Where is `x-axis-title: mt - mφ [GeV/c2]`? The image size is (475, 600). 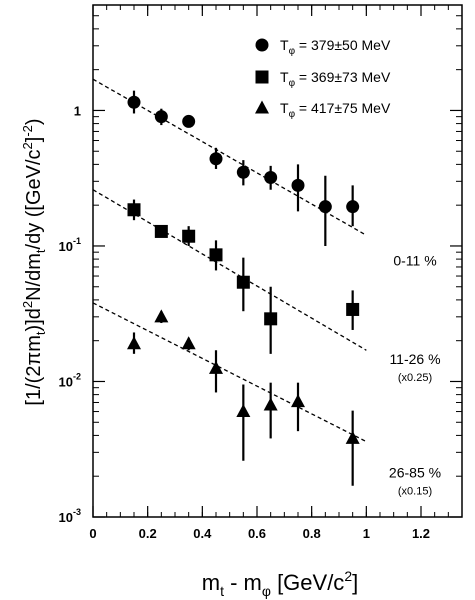 x-axis-title: mt - mφ [GeV/c2] is located at coordinates (280, 583).